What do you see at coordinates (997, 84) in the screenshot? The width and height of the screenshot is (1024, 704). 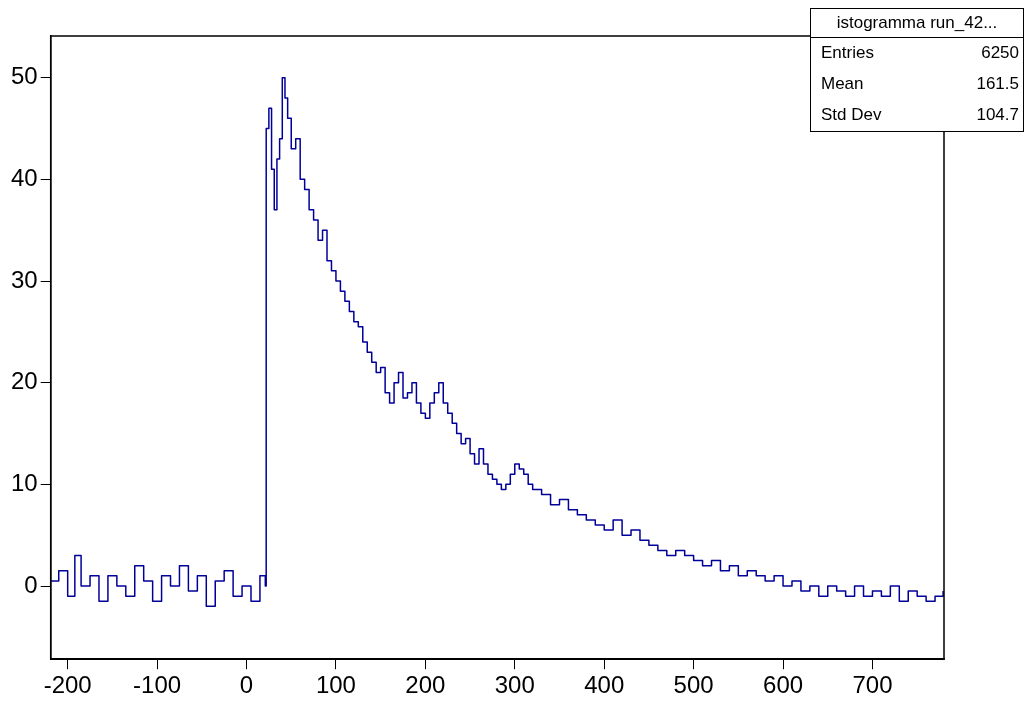 I see `text: 161.5` at bounding box center [997, 84].